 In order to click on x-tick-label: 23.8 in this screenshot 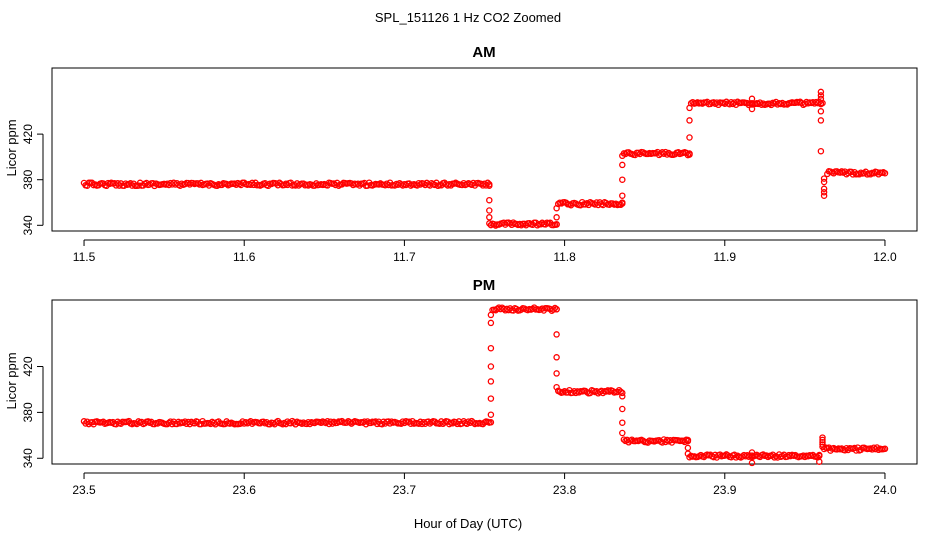, I will do `click(565, 490)`.